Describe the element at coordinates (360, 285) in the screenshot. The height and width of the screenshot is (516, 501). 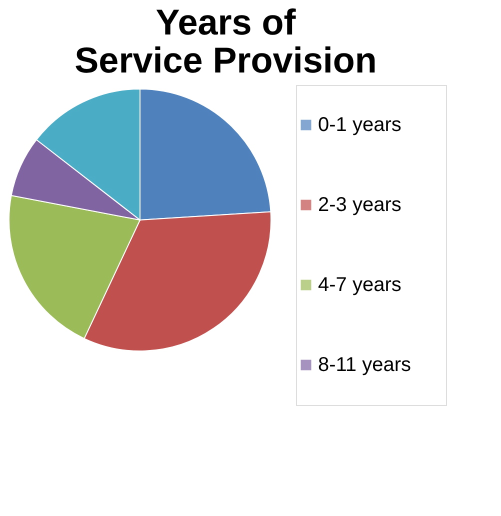
I see `legend-label: 4-7 years` at that location.